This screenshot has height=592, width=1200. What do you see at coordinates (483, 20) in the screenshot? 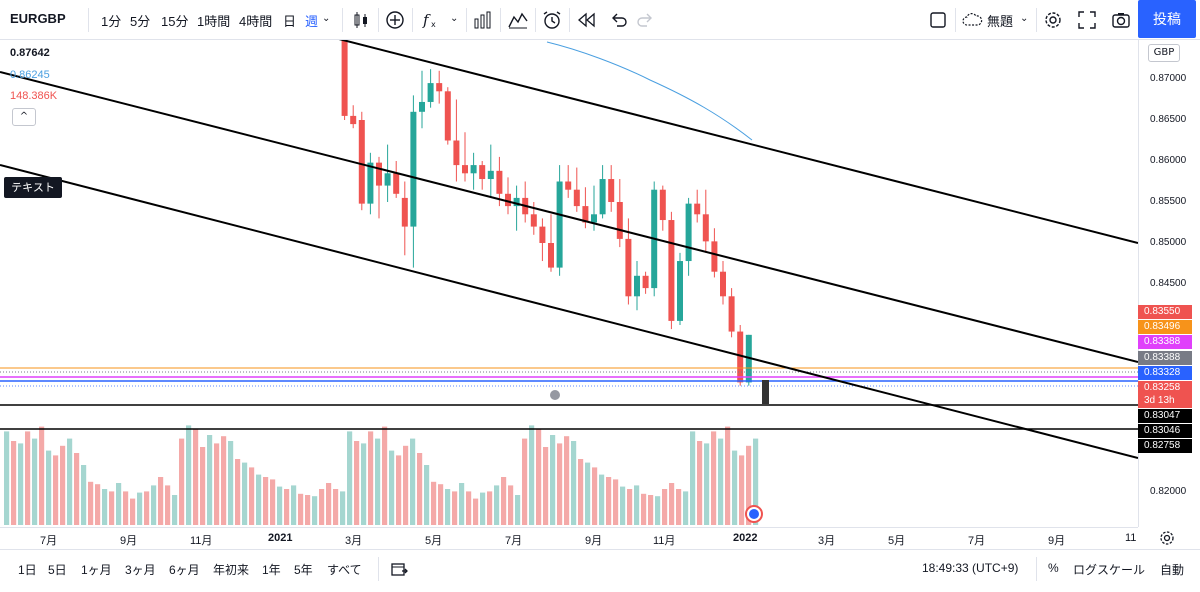
I see `bar-chart-icon` at bounding box center [483, 20].